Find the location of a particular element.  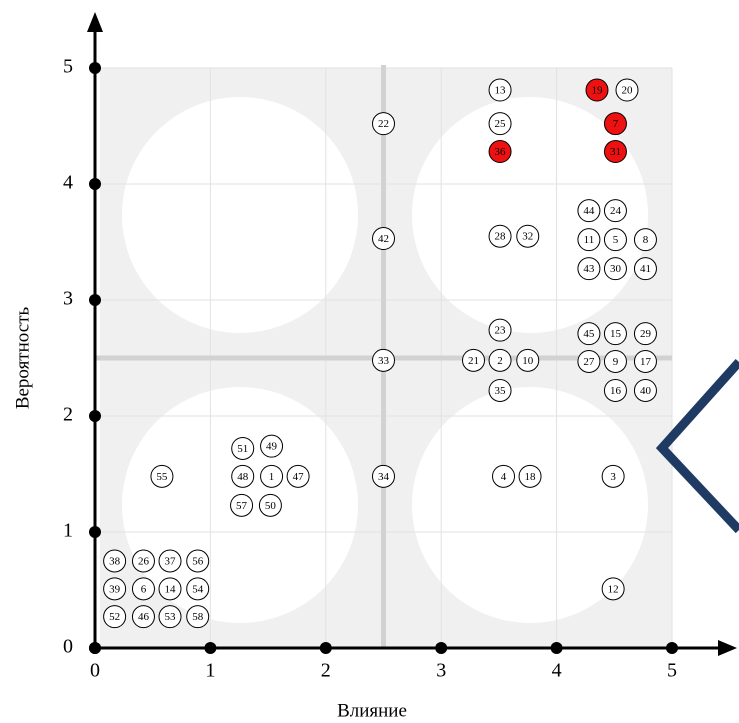

point-label: 17 is located at coordinates (646, 362).